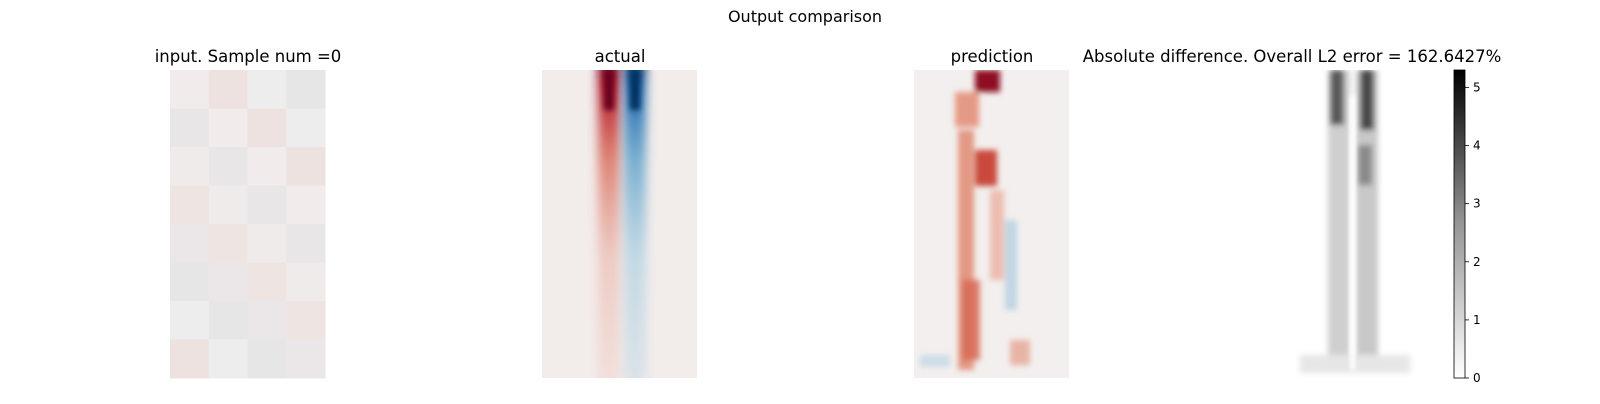  What do you see at coordinates (1352, 232) in the screenshot?
I see `difference-white-seam` at bounding box center [1352, 232].